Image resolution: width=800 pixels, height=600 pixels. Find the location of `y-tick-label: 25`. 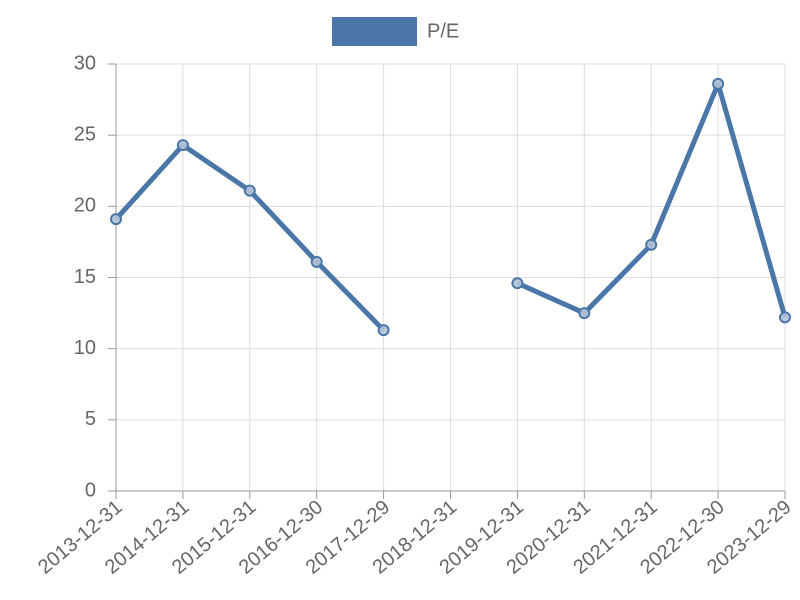

y-tick-label: 25 is located at coordinates (85, 134).